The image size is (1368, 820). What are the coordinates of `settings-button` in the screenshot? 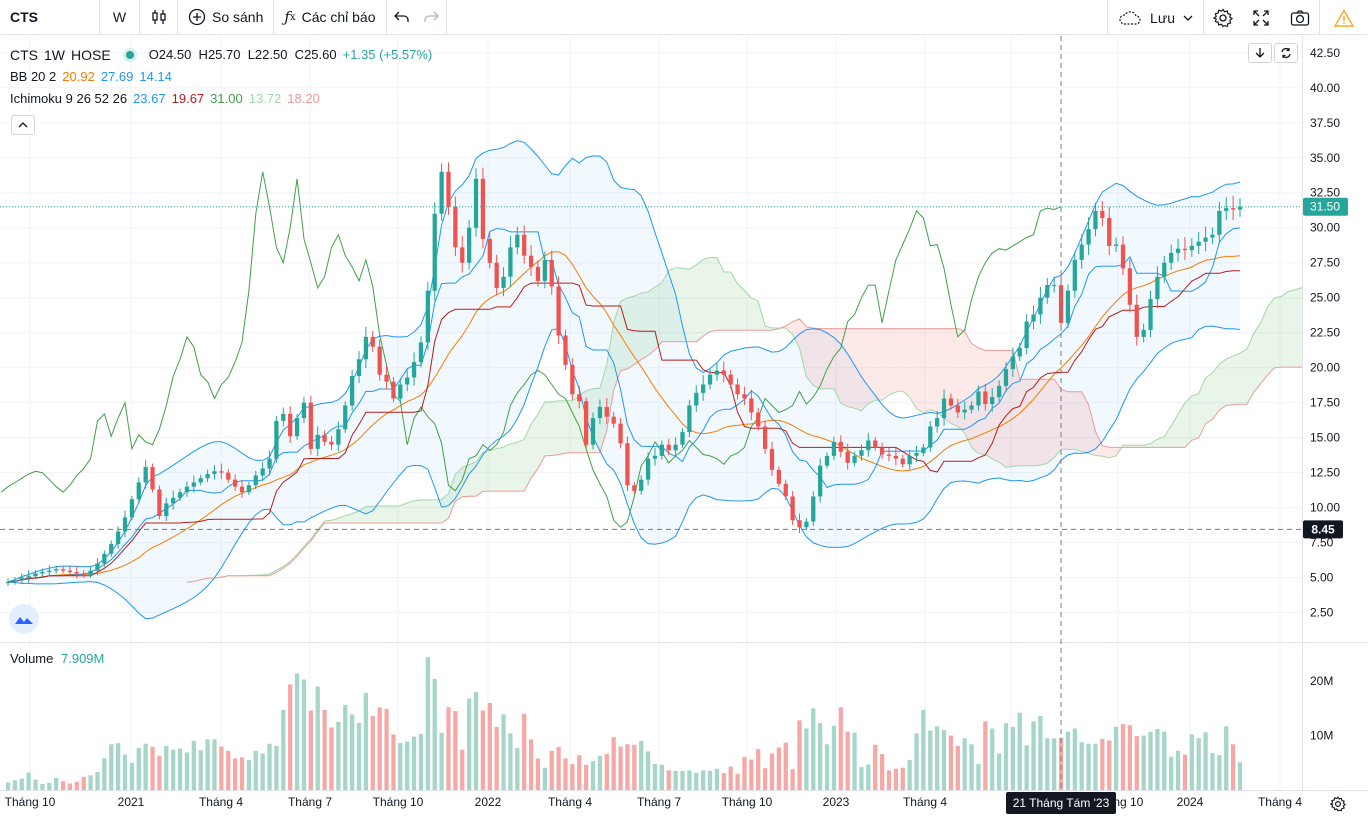 It's located at (1223, 17).